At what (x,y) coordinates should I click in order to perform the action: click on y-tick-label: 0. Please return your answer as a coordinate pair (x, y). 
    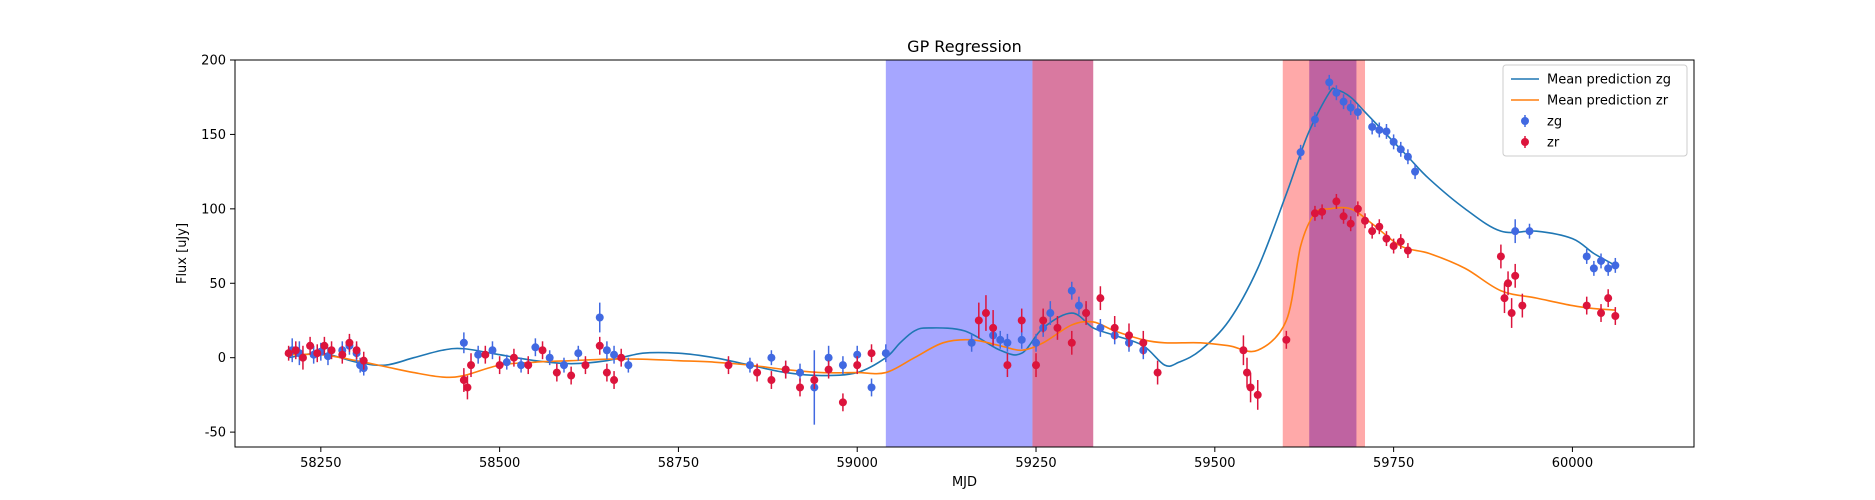
    Looking at the image, I should click on (222, 358).